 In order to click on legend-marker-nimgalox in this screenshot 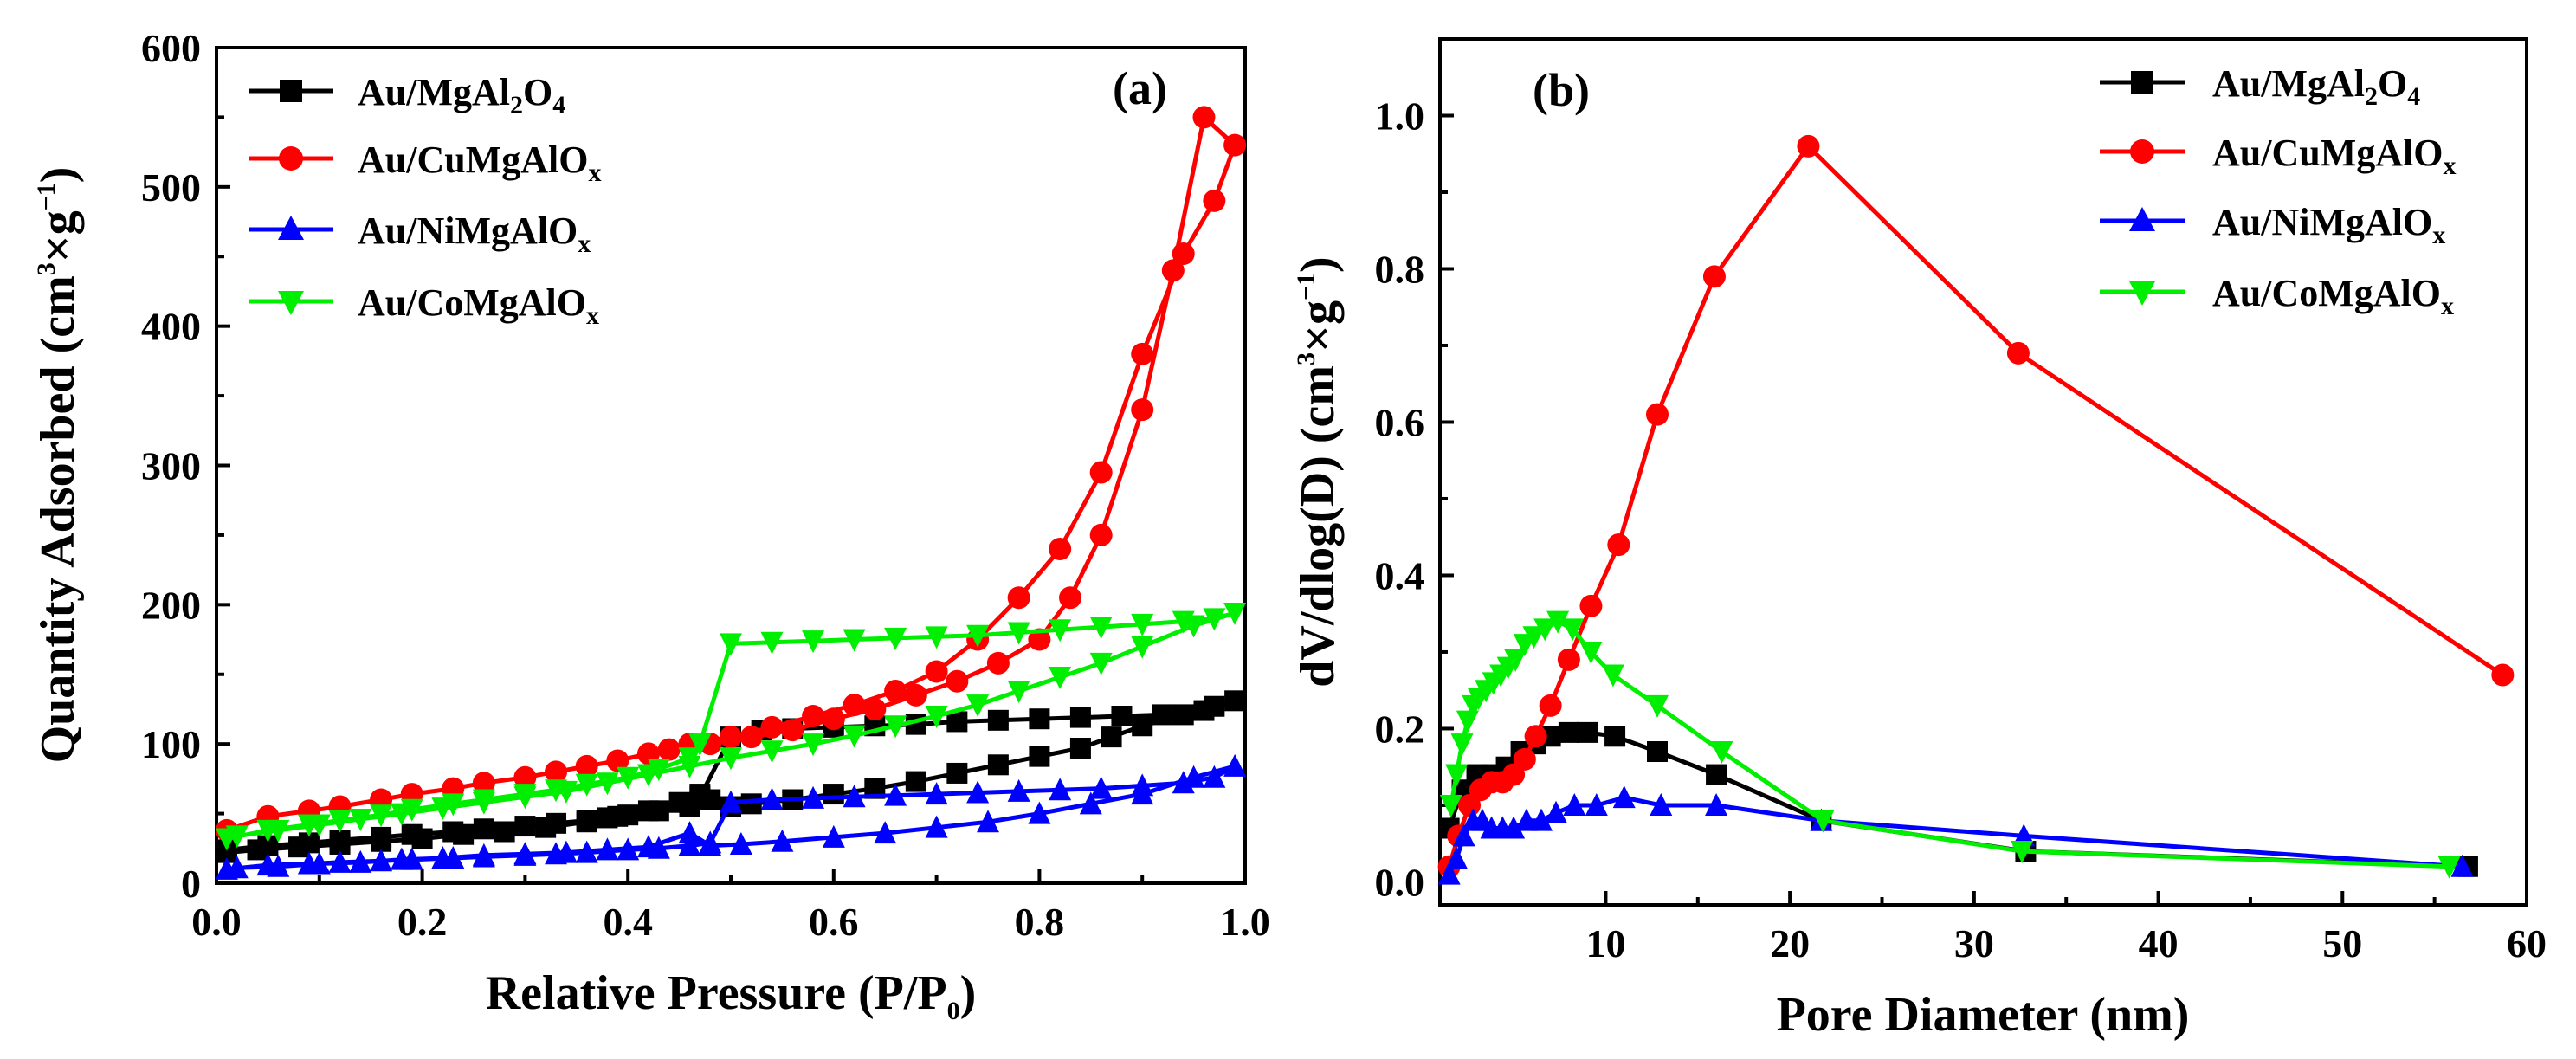, I will do `click(291, 228)`.